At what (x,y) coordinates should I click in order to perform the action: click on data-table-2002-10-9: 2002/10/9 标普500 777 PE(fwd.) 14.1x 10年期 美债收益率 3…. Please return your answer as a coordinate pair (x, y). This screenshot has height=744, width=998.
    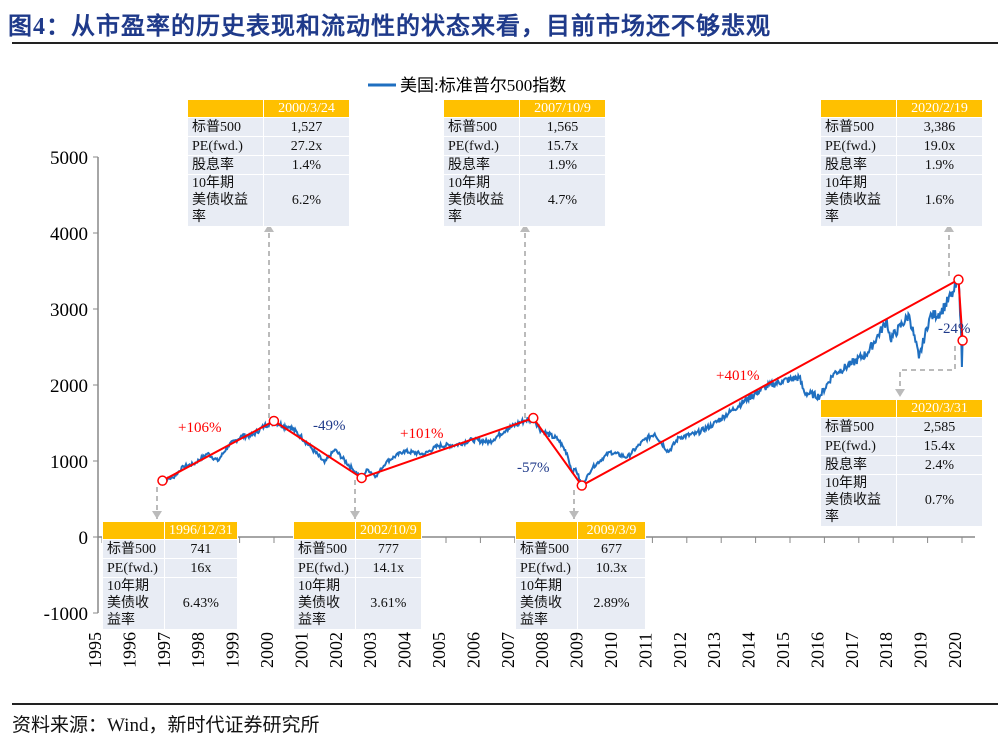
    Looking at the image, I should click on (357, 575).